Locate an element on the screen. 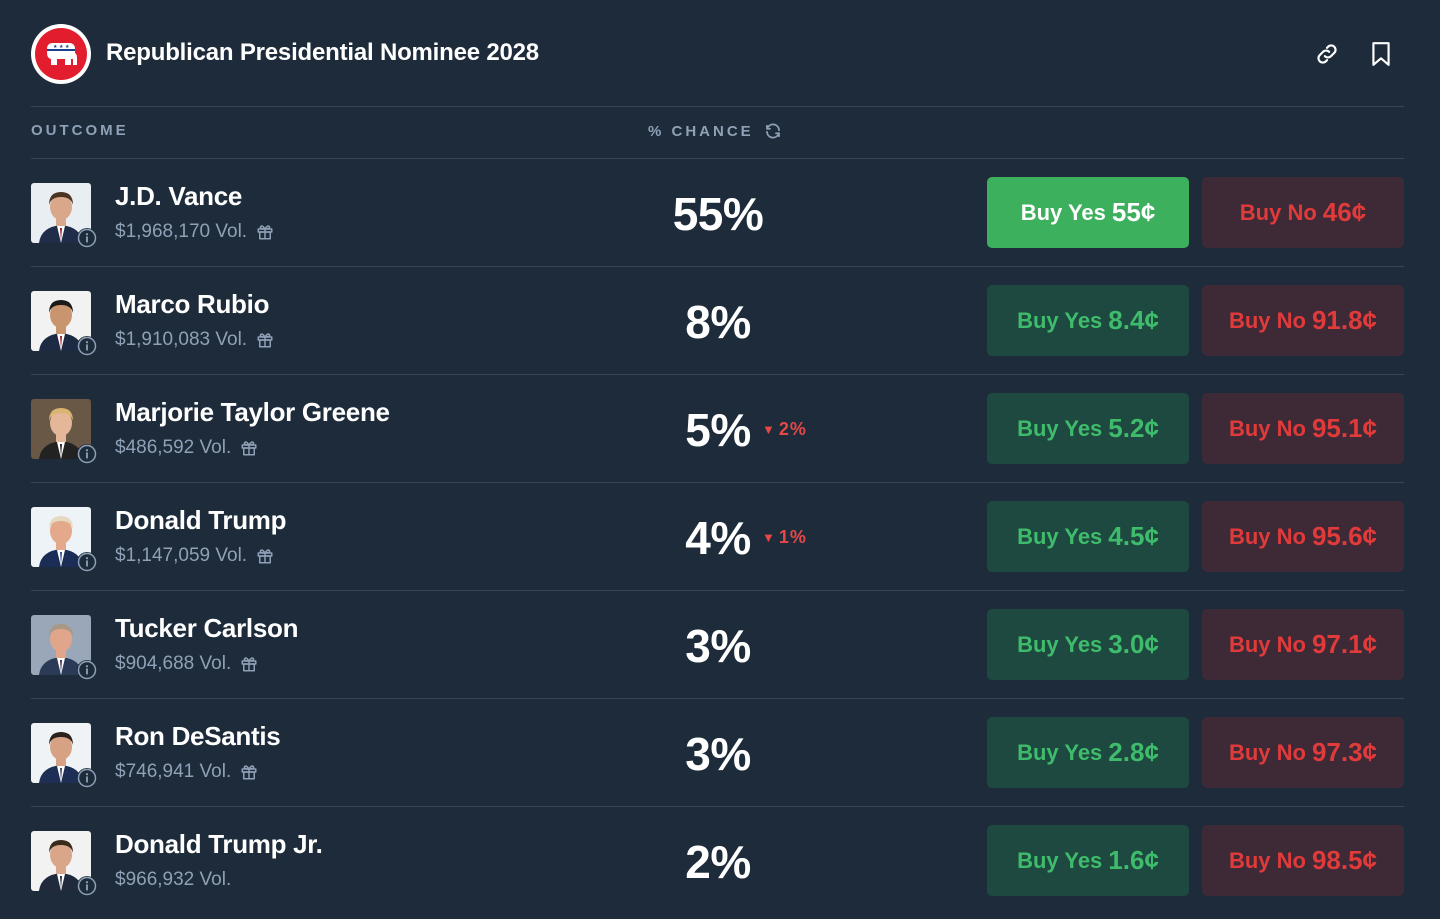 The height and width of the screenshot is (919, 1440). volume-text: $1,968,170 Vol. is located at coordinates (181, 231).